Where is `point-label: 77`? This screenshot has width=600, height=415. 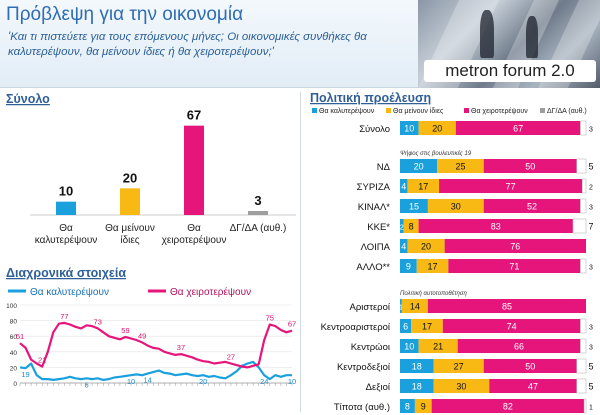
point-label: 77 is located at coordinates (64, 316).